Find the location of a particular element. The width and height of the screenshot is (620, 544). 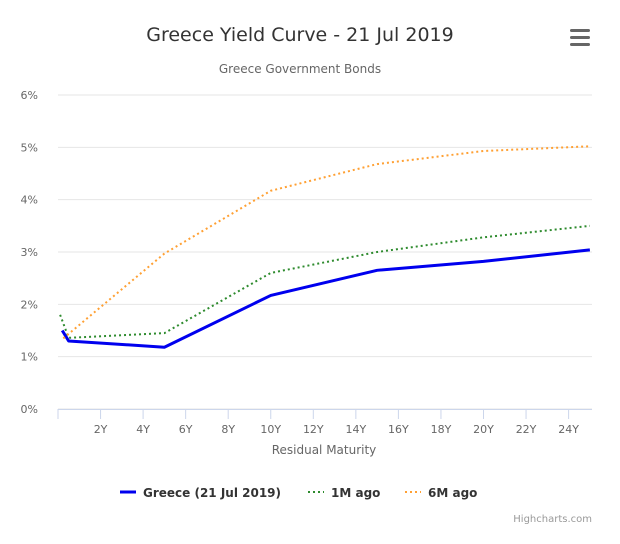

x-tick-label: 14Y is located at coordinates (355, 429).